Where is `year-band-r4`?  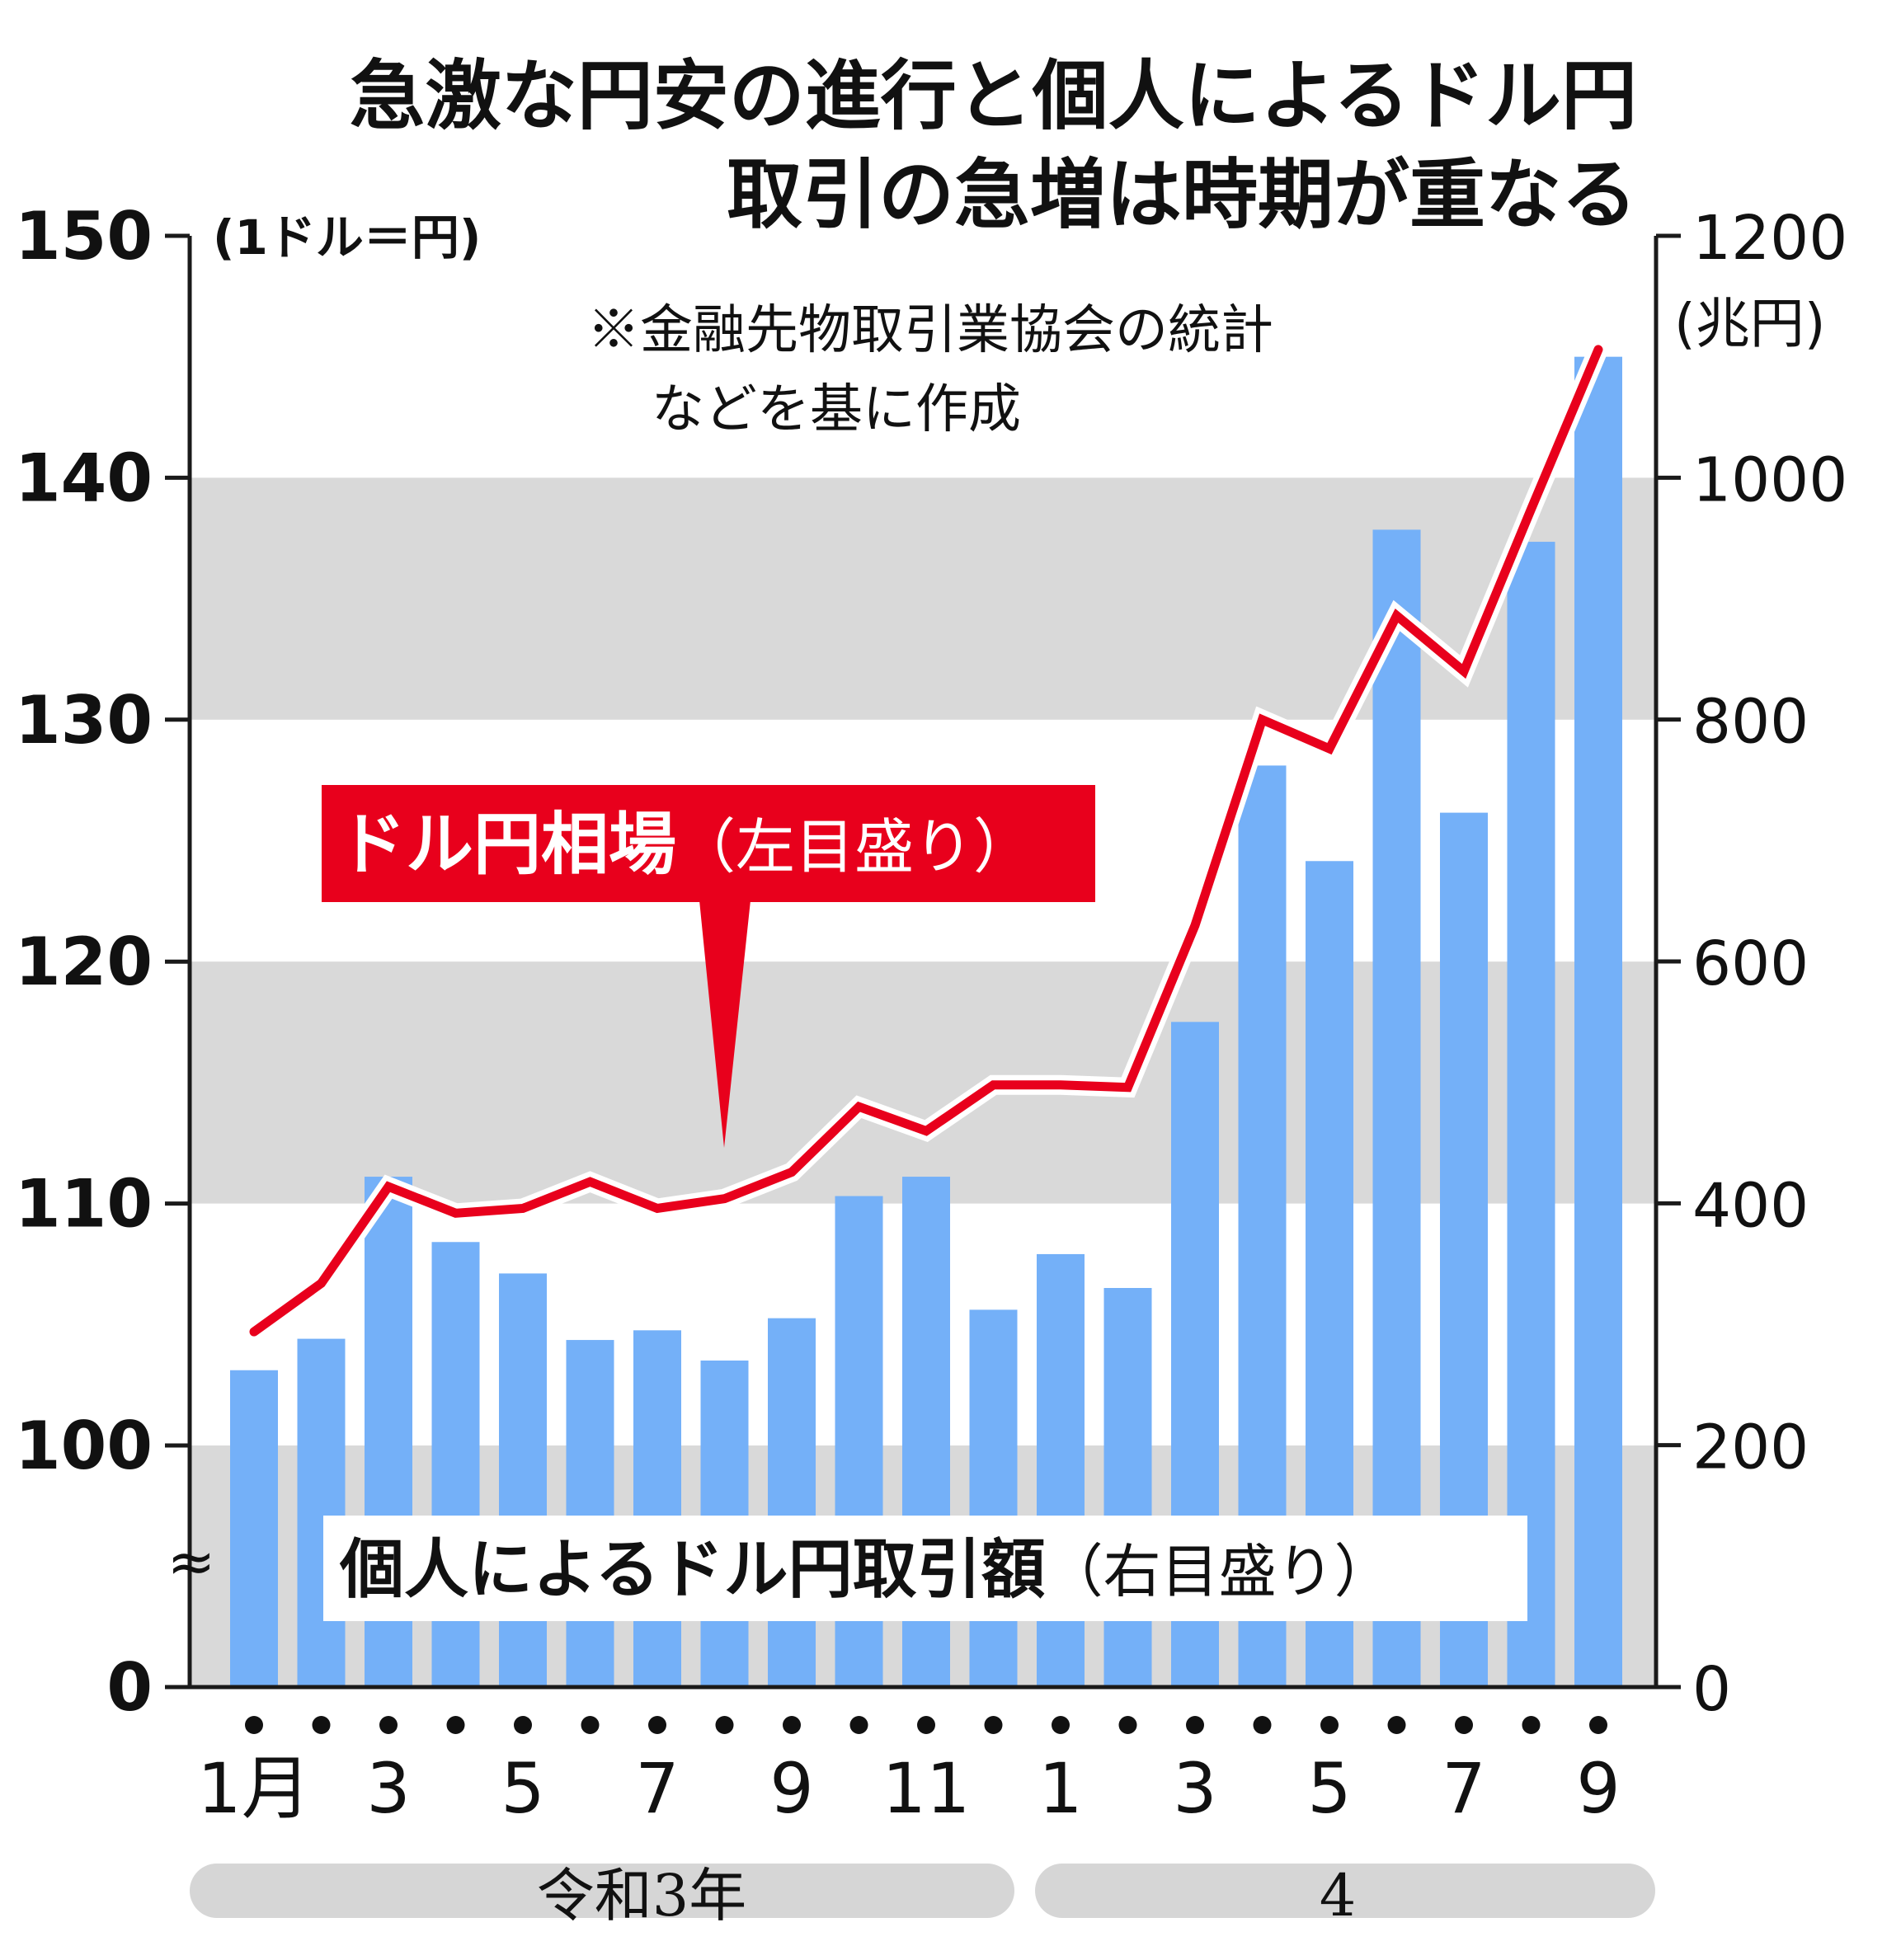
year-band-r4 is located at coordinates (1345, 1891).